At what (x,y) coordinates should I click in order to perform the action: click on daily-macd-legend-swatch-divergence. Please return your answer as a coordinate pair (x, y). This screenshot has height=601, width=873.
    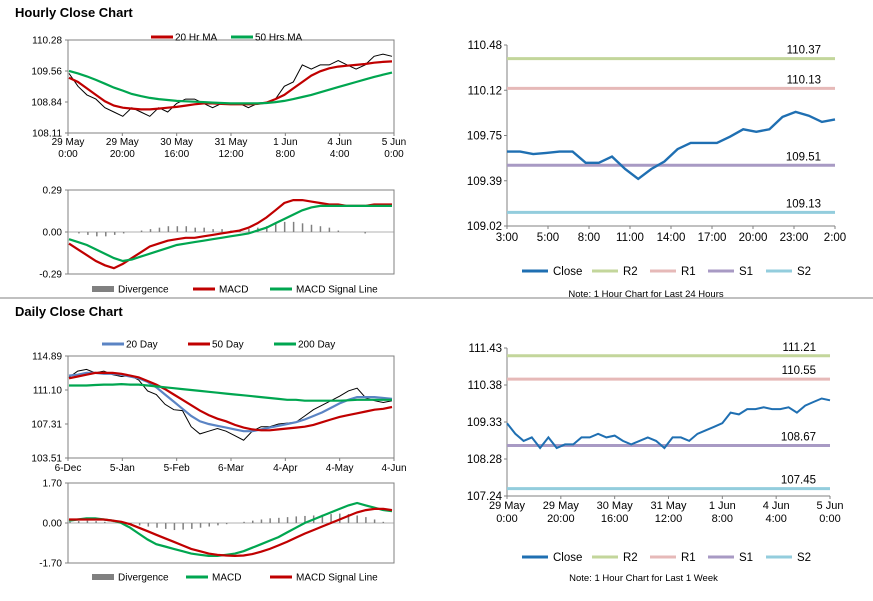
    Looking at the image, I should click on (103, 577).